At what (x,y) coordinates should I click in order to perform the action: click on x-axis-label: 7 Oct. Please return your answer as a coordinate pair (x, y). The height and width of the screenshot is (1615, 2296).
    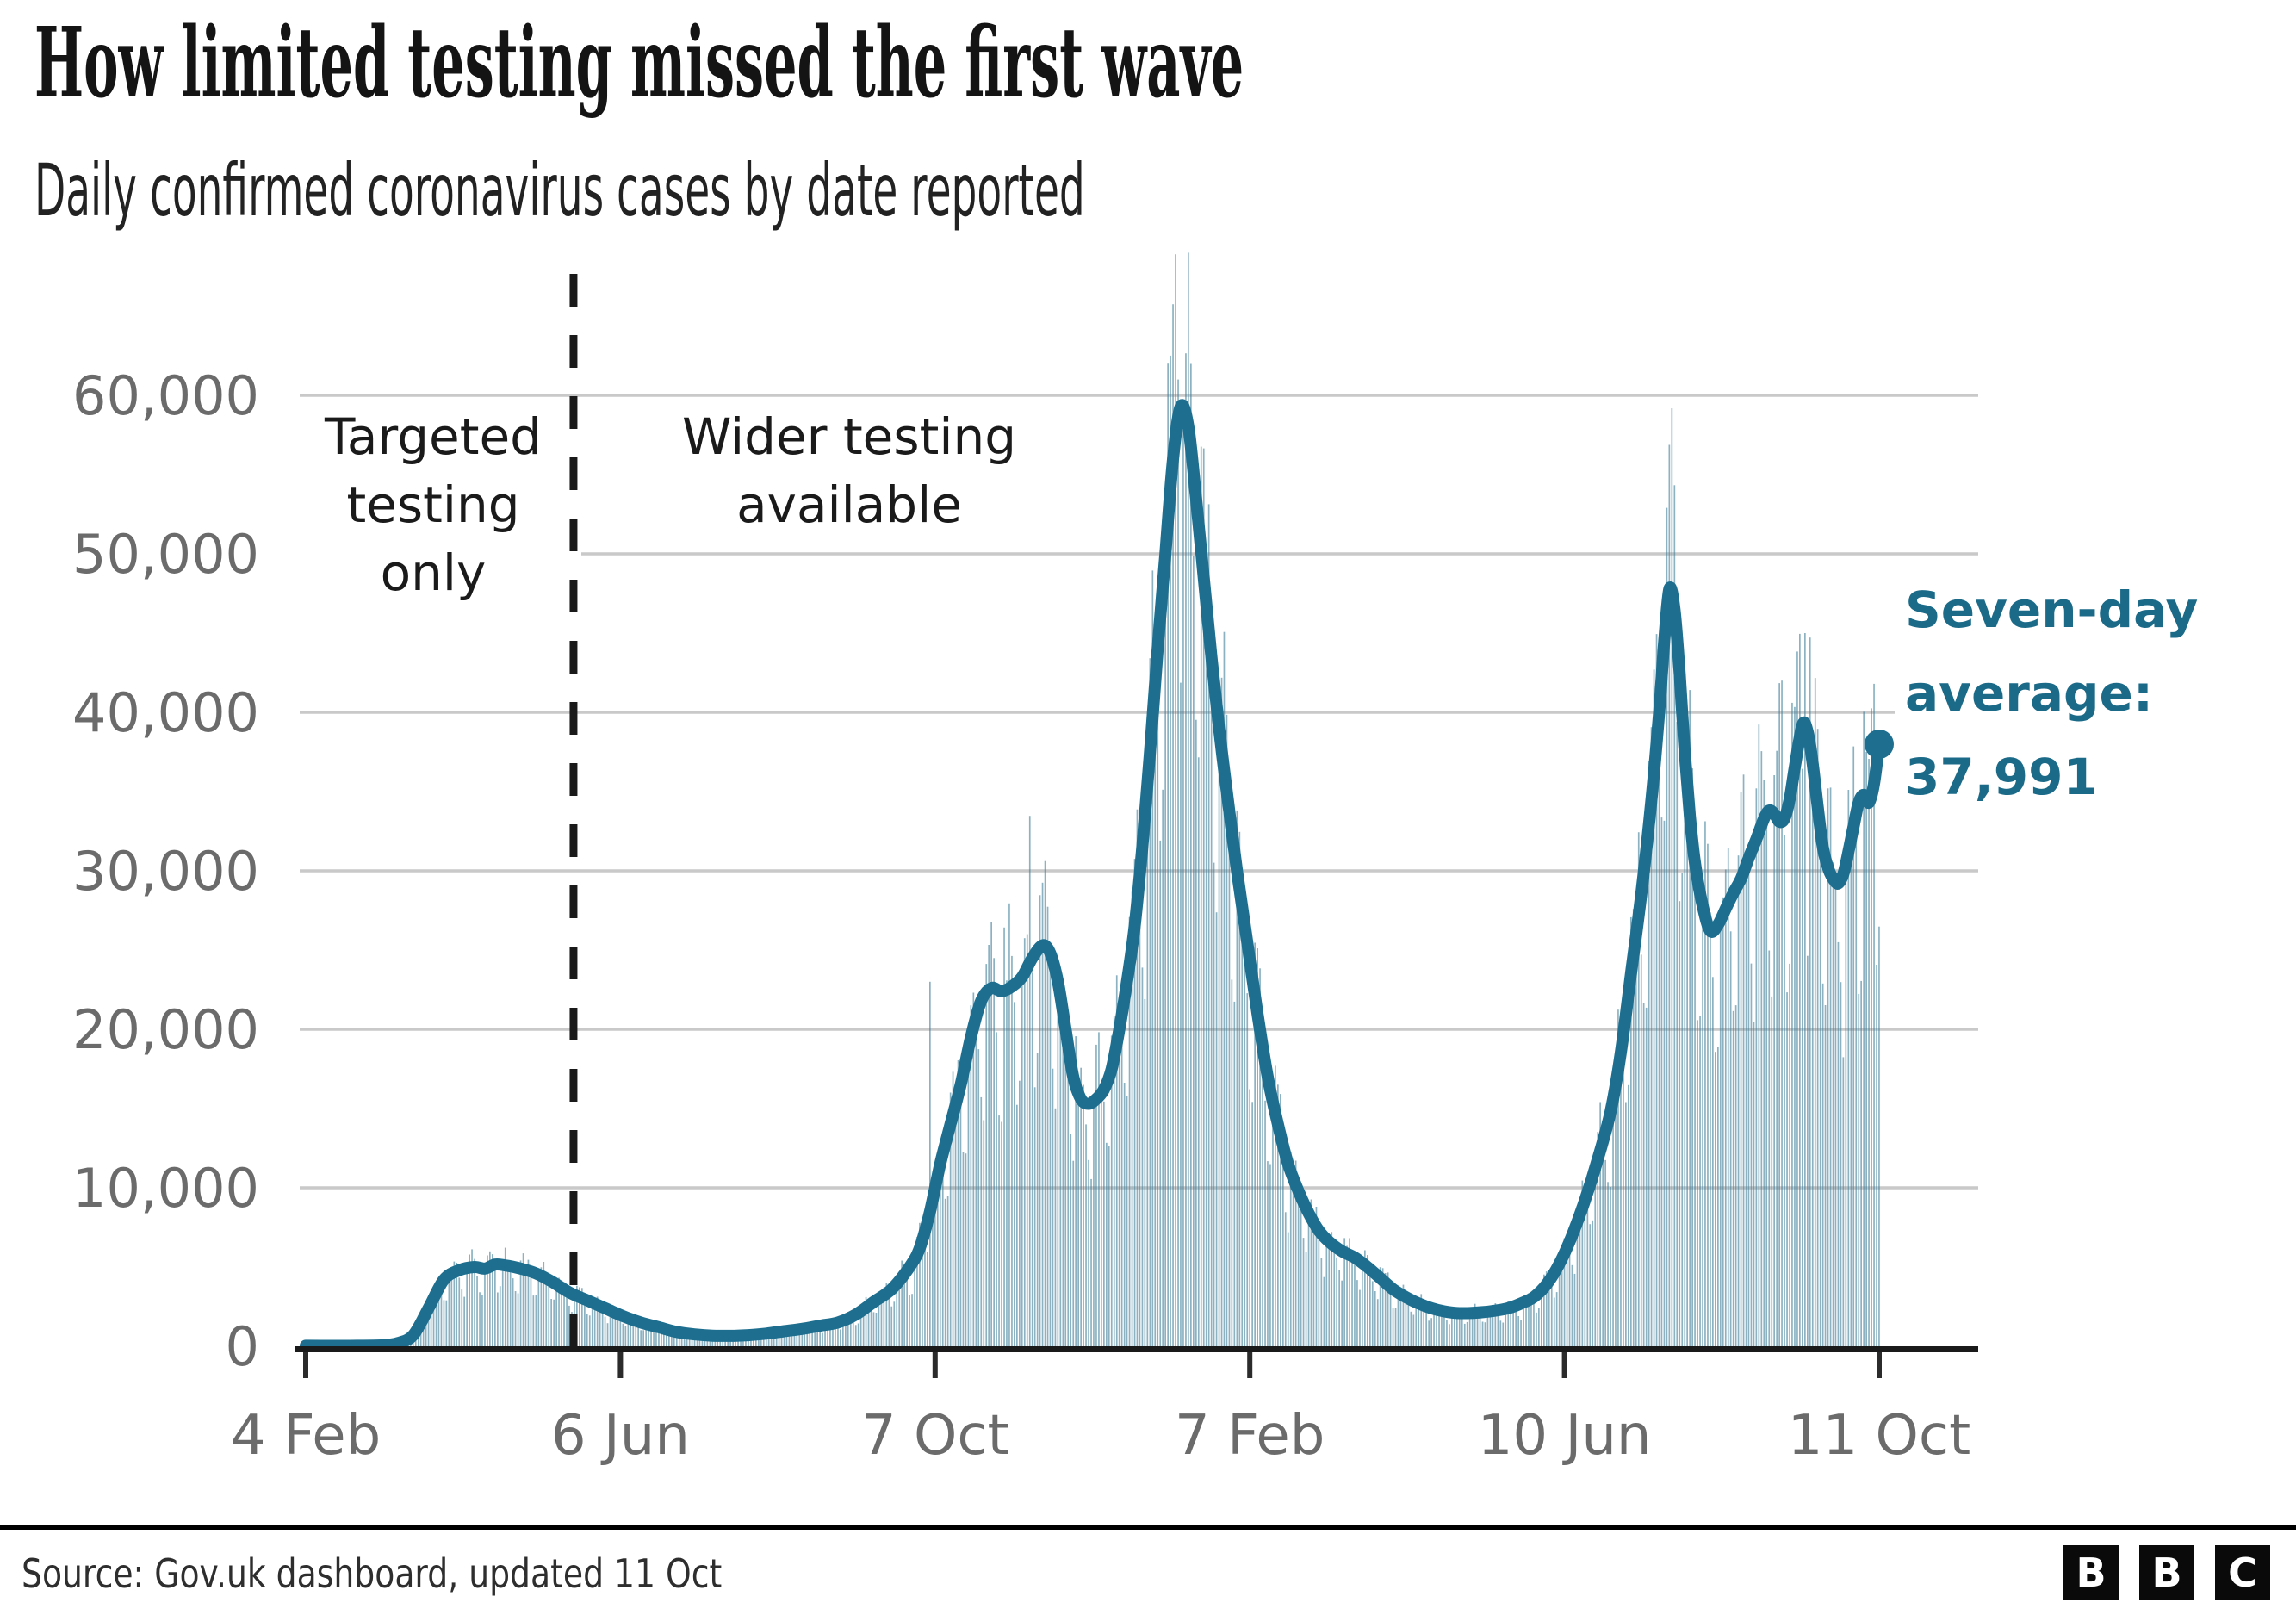
    Looking at the image, I should click on (934, 1436).